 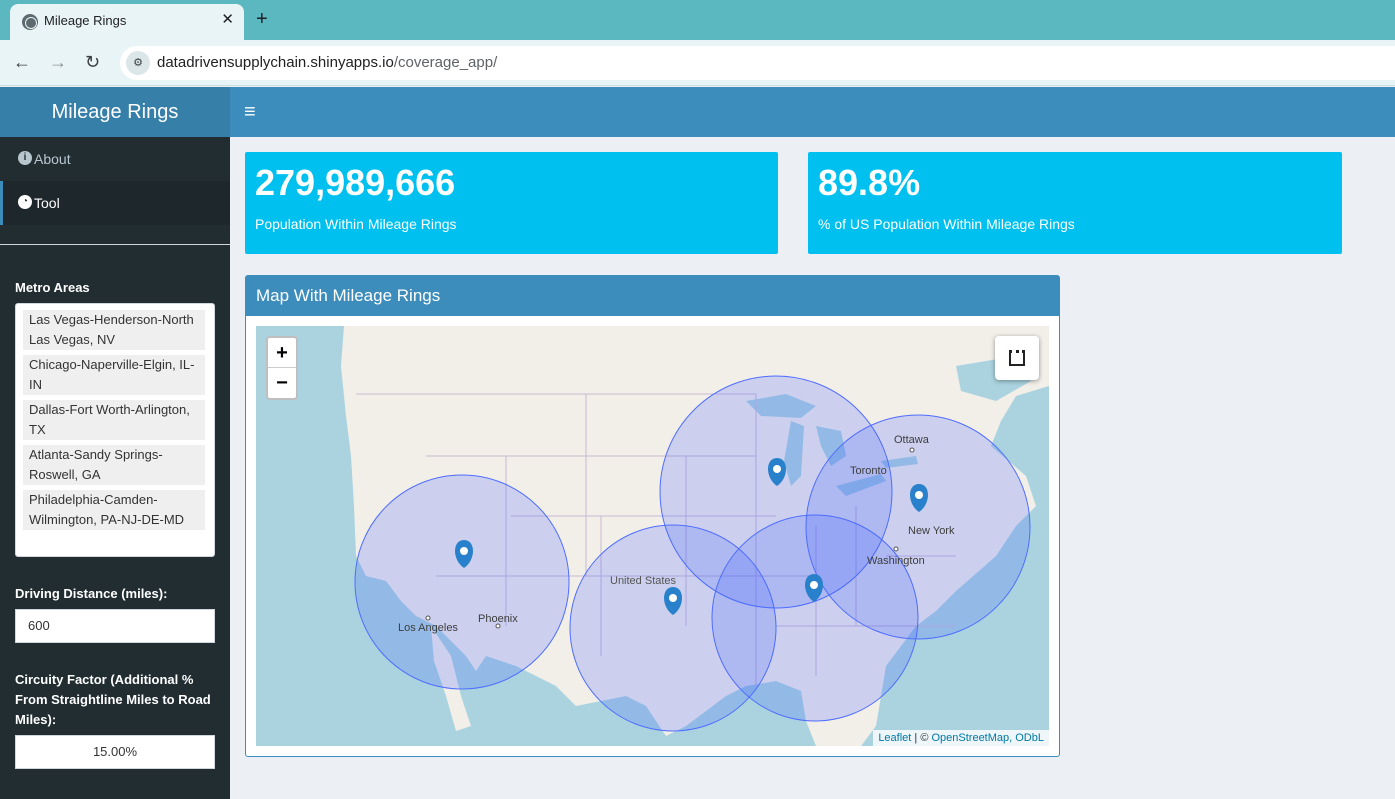 I want to click on leaflet-link: Leaflet, so click(x=895, y=738).